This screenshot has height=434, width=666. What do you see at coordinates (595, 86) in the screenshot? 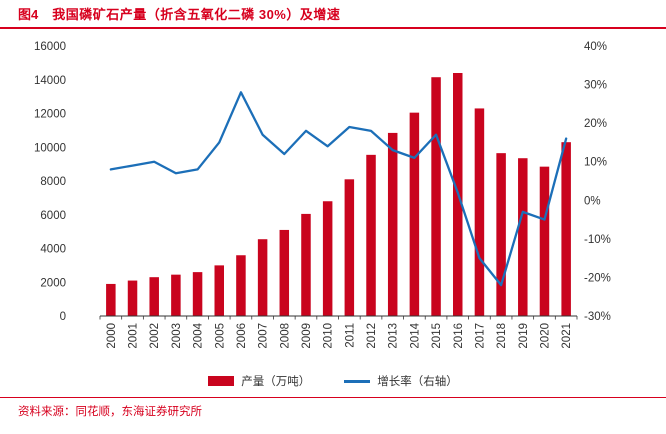
I see `right-axis-tick-label: 30%` at bounding box center [595, 86].